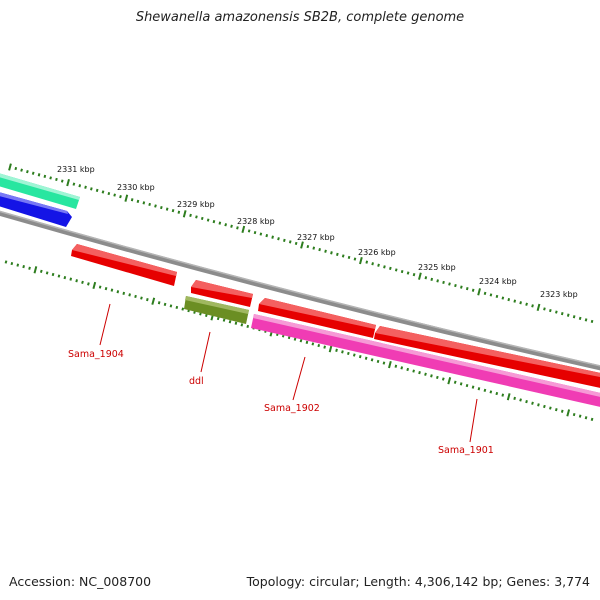  What do you see at coordinates (36, 209) in the screenshot?
I see `feature-blue` at bounding box center [36, 209].